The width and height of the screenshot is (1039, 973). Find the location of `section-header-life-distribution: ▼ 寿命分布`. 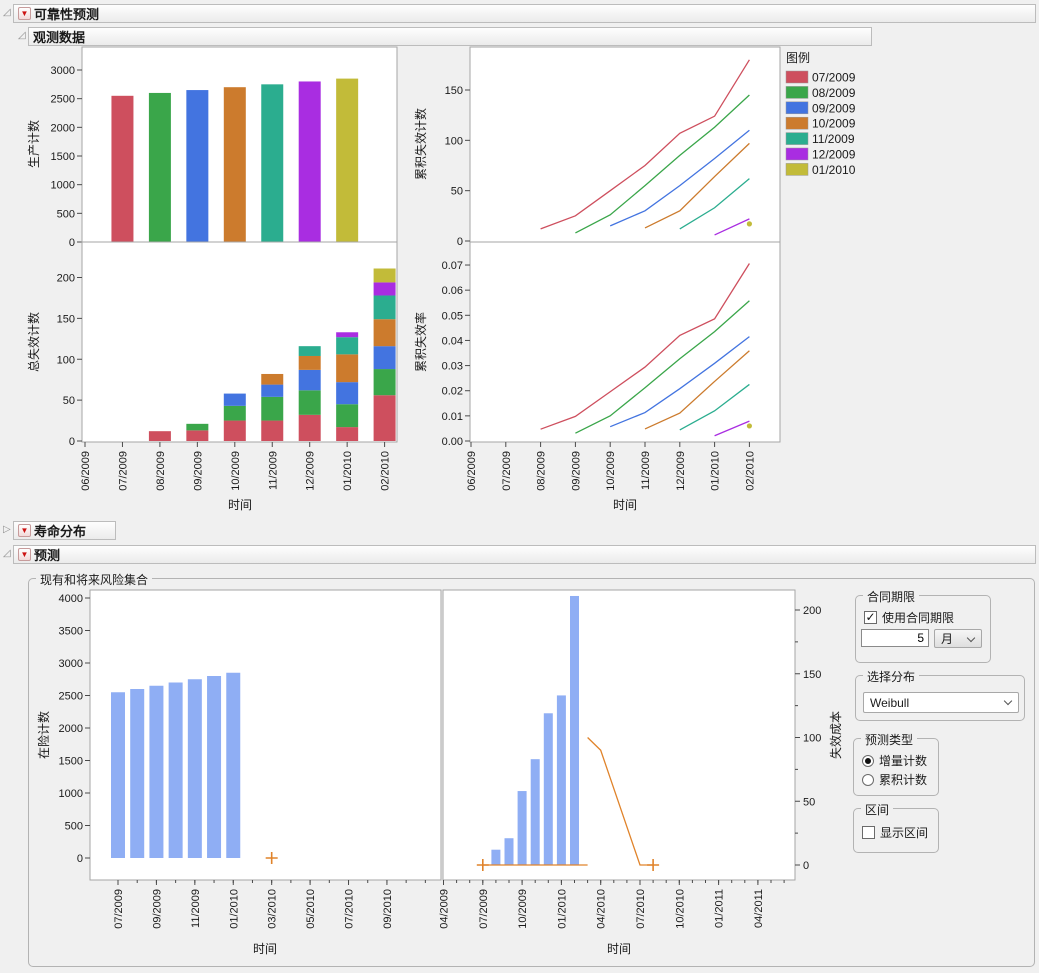

section-header-life-distribution: ▼ 寿命分布 is located at coordinates (64, 530).